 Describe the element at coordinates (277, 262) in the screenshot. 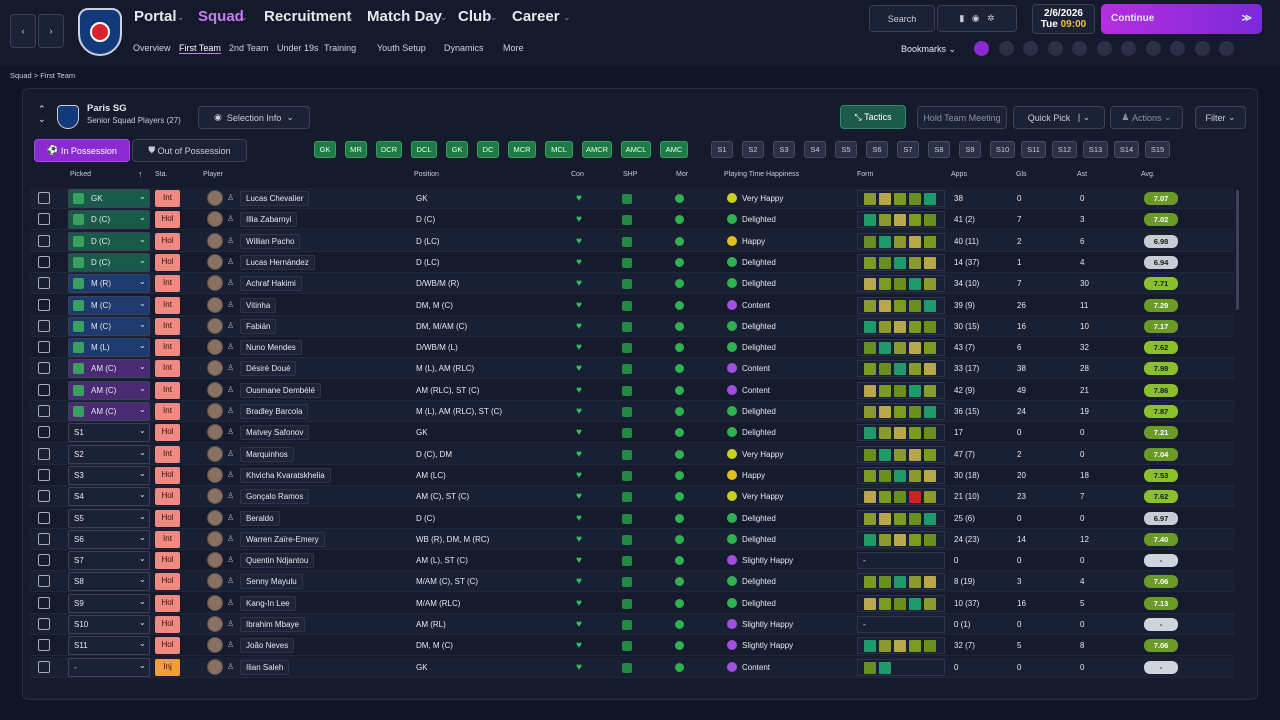

I see `player-name: Lucas Hernández` at that location.